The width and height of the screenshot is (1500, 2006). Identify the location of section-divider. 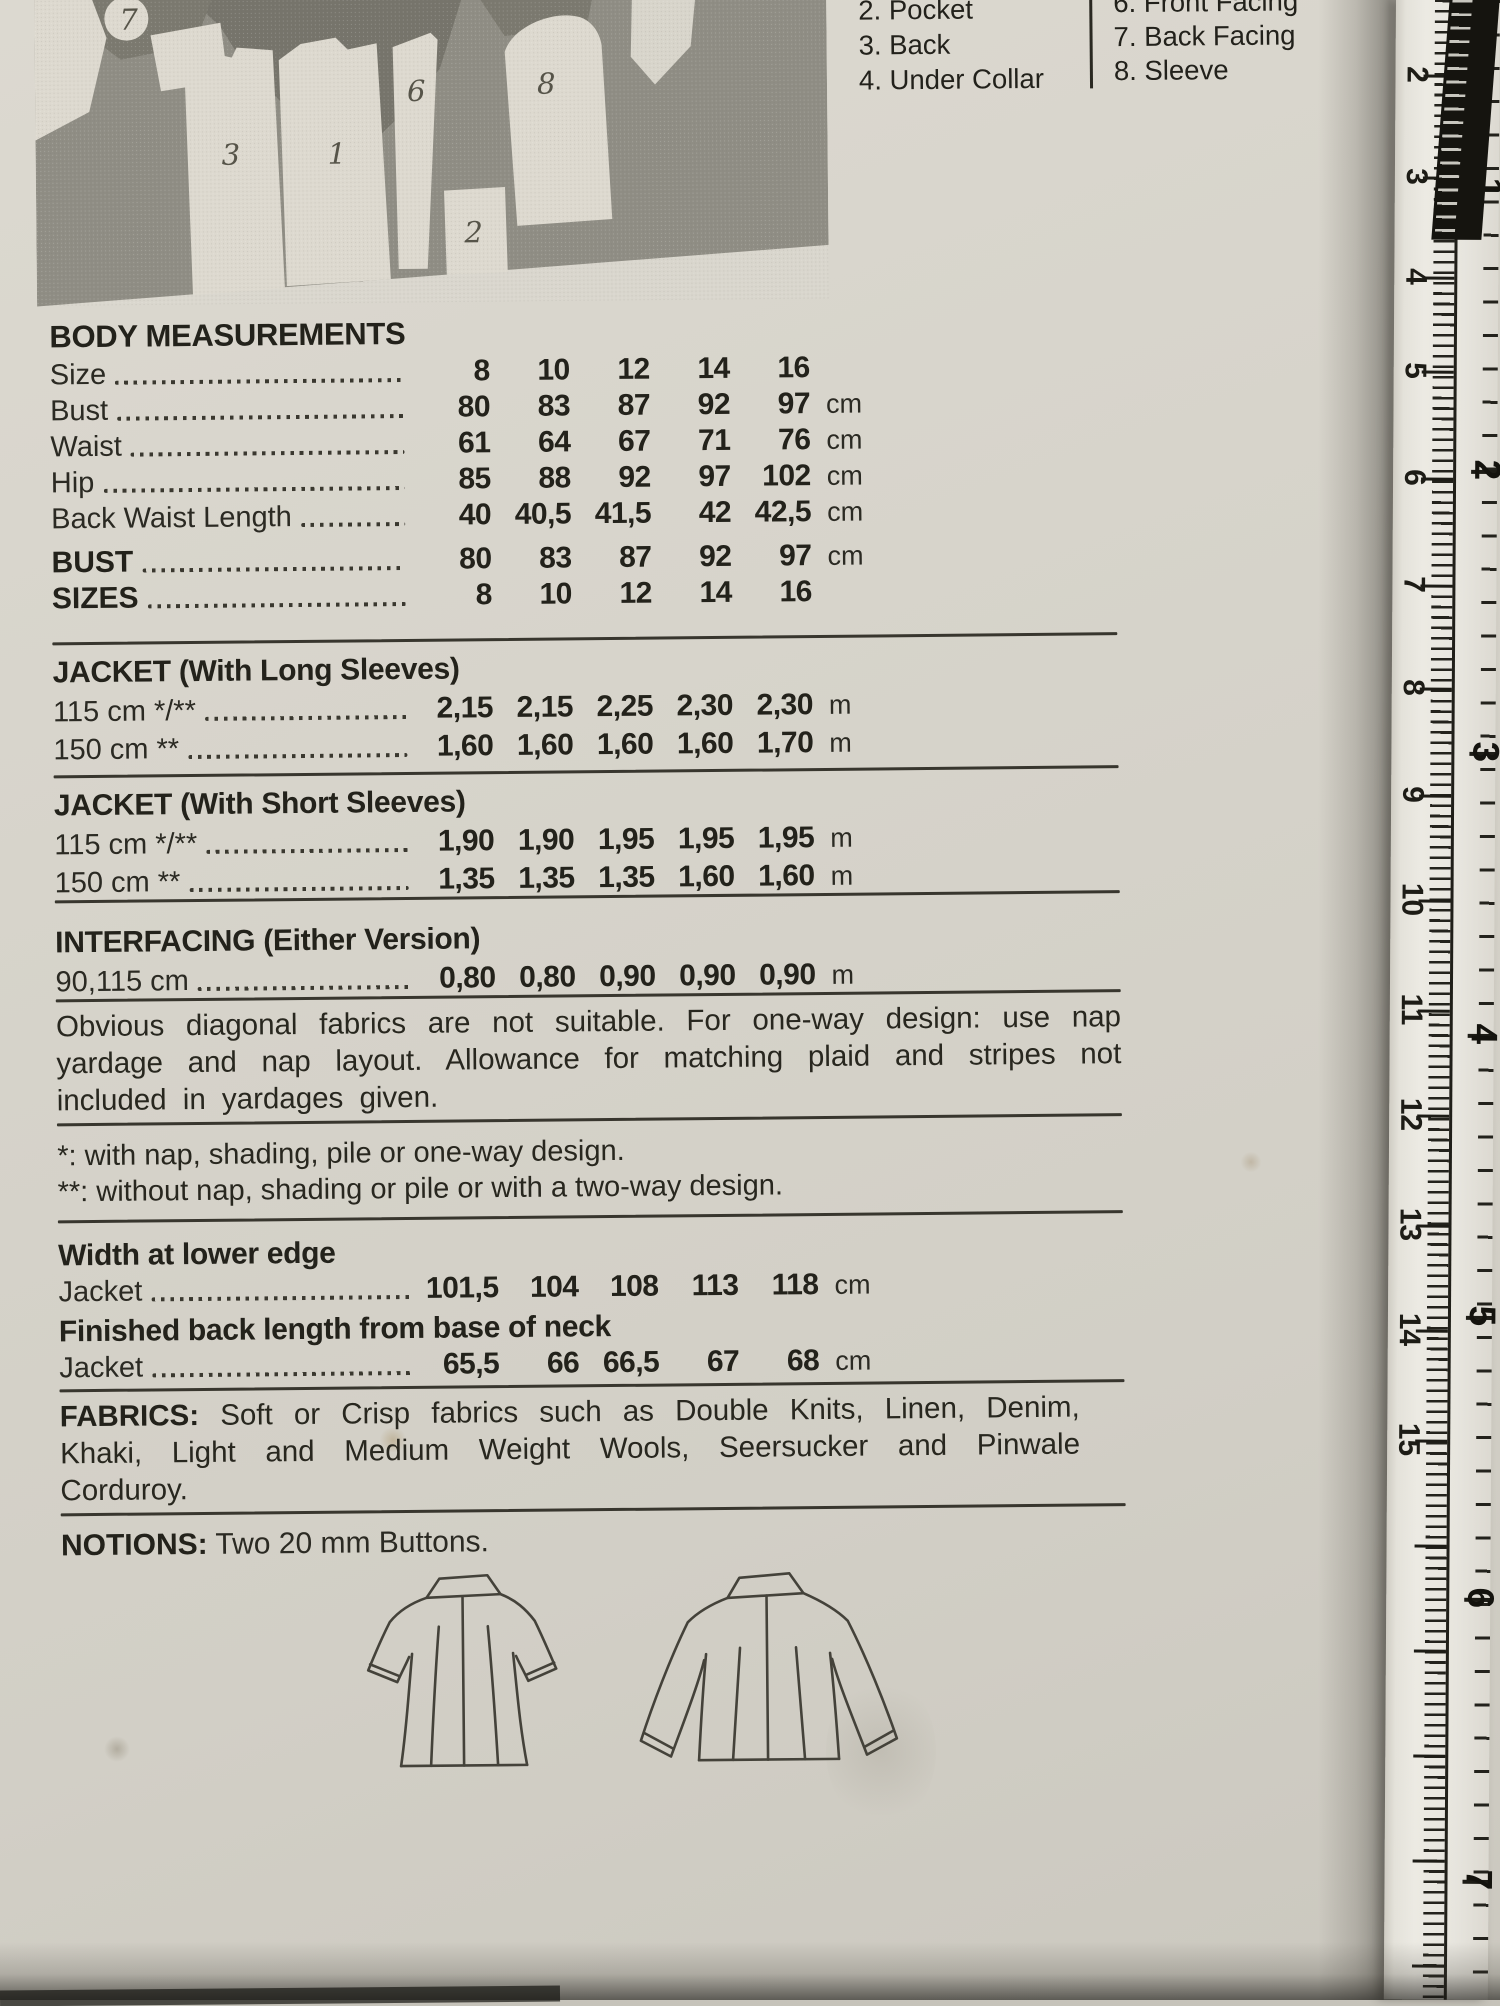
(586, 772).